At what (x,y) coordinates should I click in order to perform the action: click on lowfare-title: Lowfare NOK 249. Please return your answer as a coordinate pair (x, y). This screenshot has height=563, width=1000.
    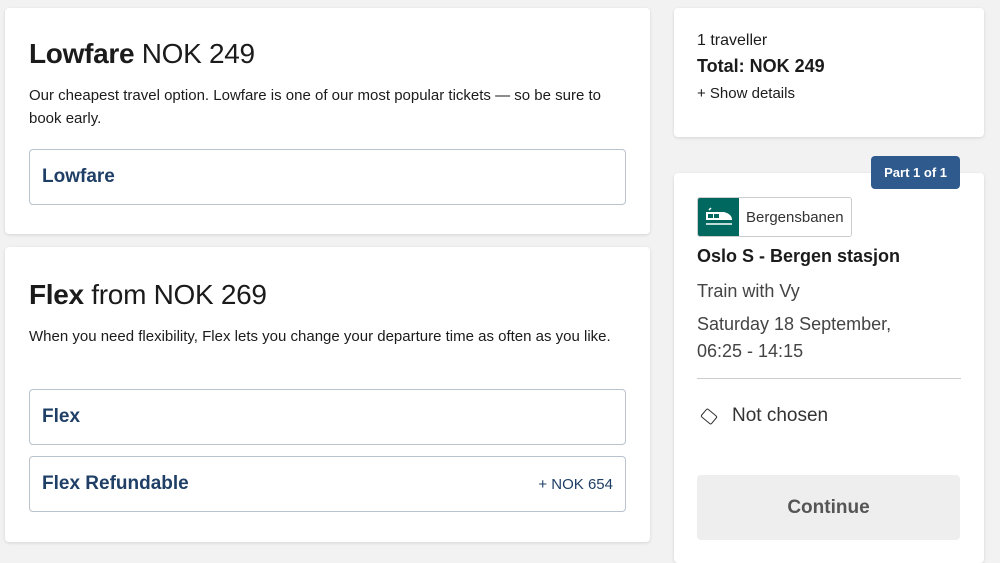
    Looking at the image, I should click on (142, 53).